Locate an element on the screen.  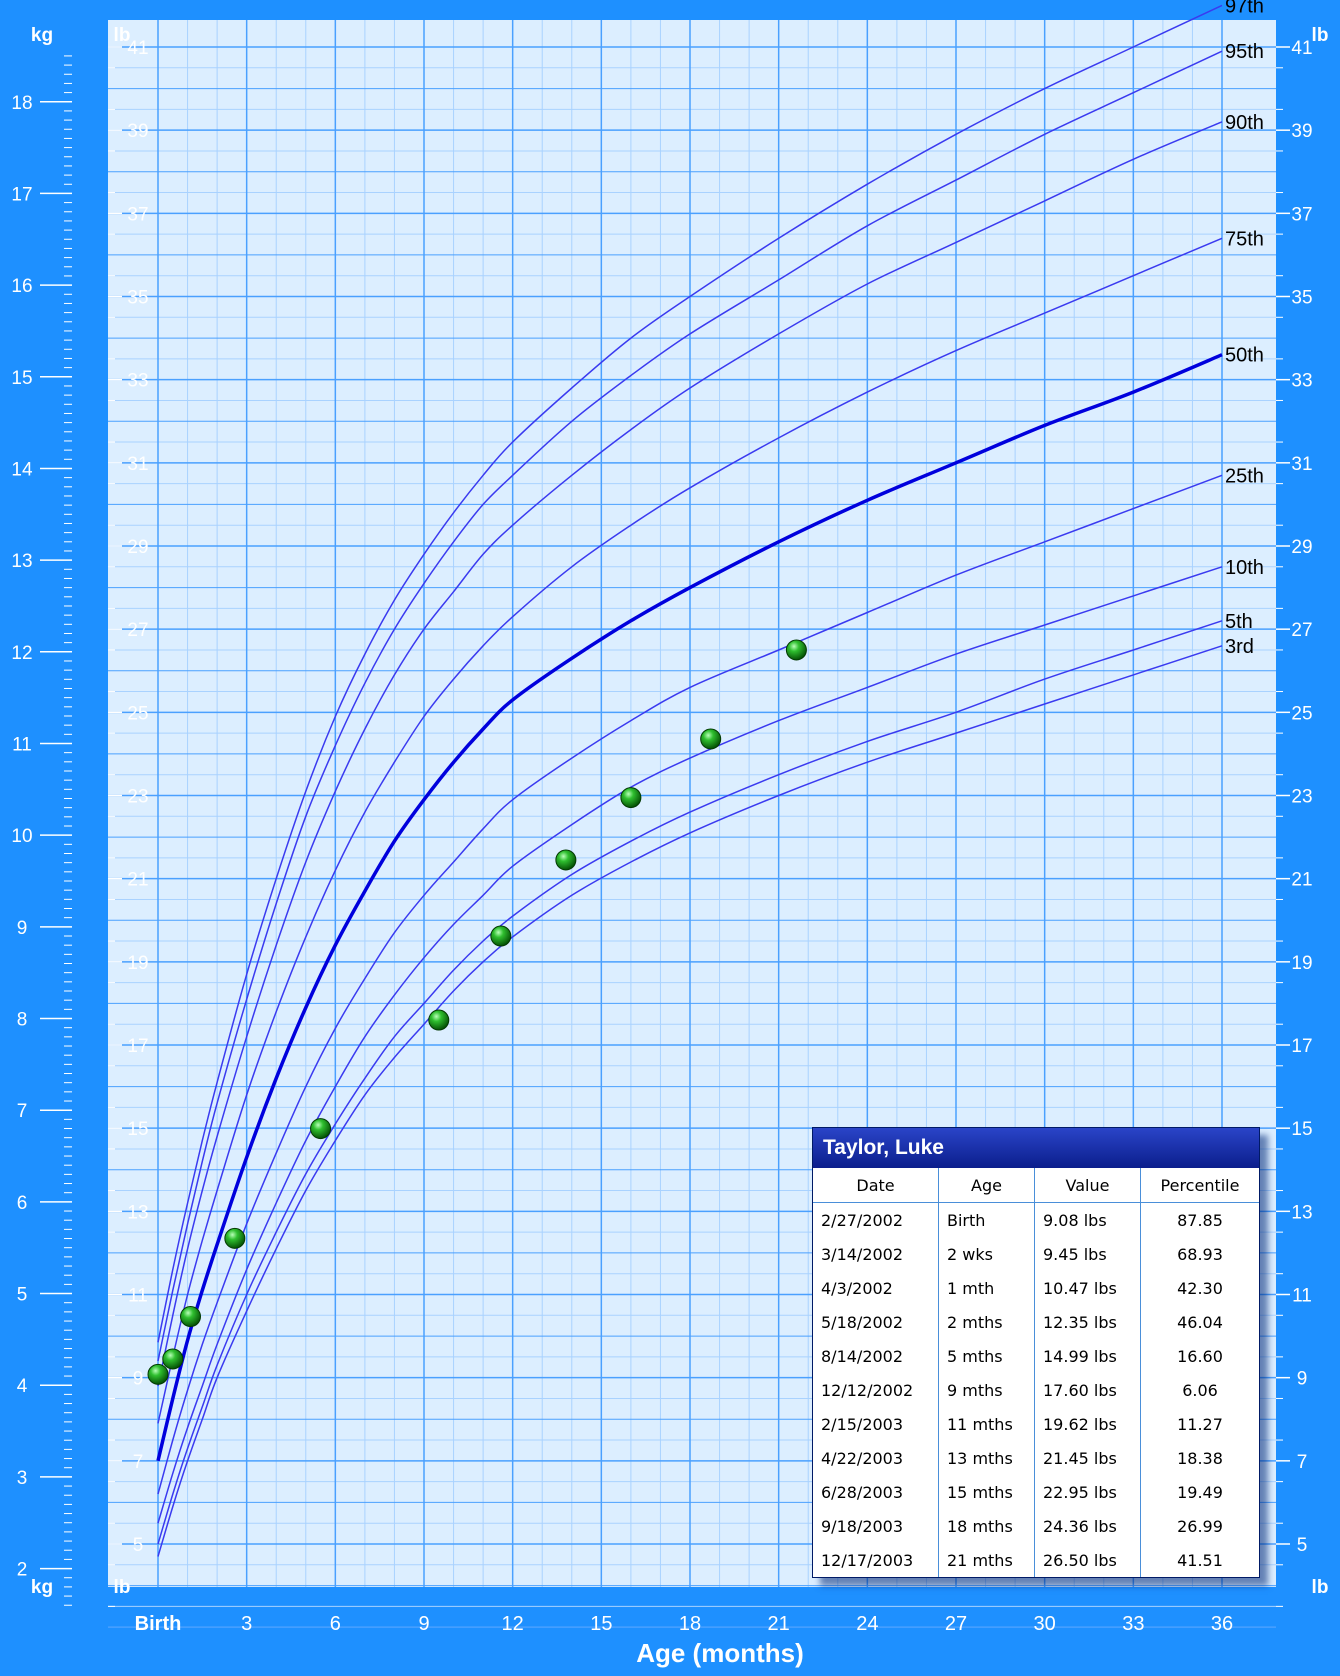
cell-date: 5/18/2002 is located at coordinates (876, 1322).